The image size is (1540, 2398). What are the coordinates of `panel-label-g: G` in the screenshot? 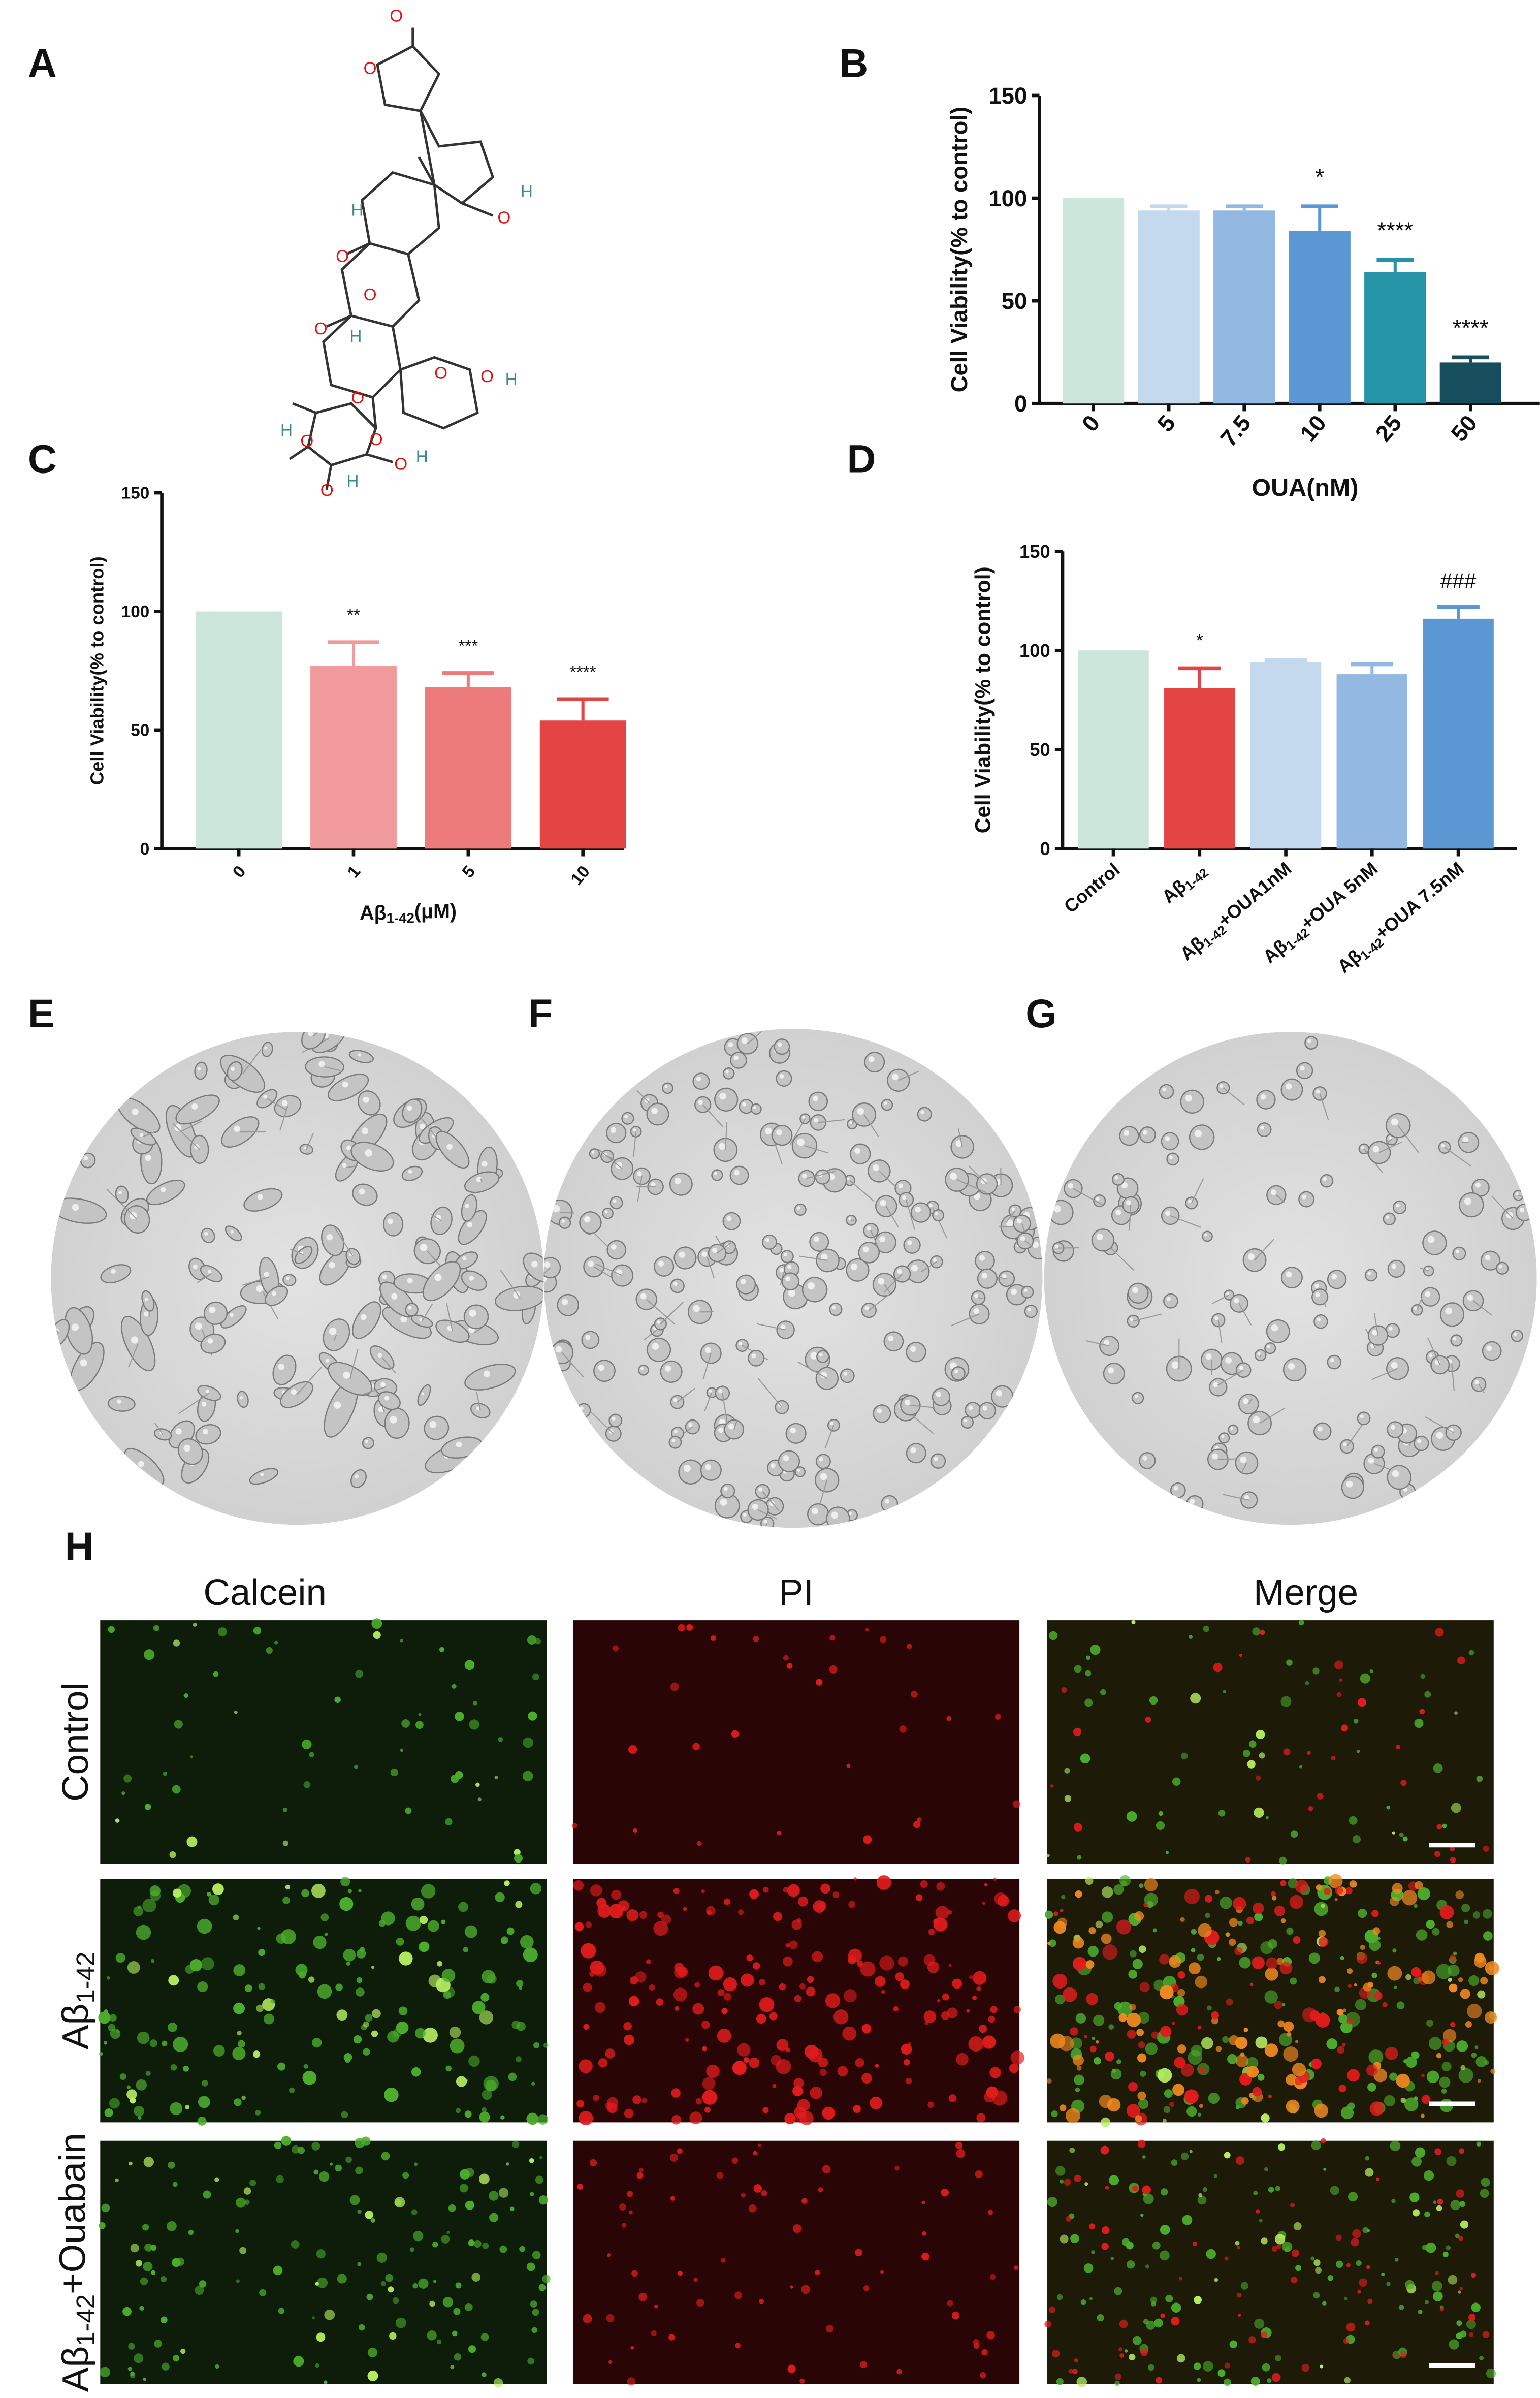 It's located at (1040, 1013).